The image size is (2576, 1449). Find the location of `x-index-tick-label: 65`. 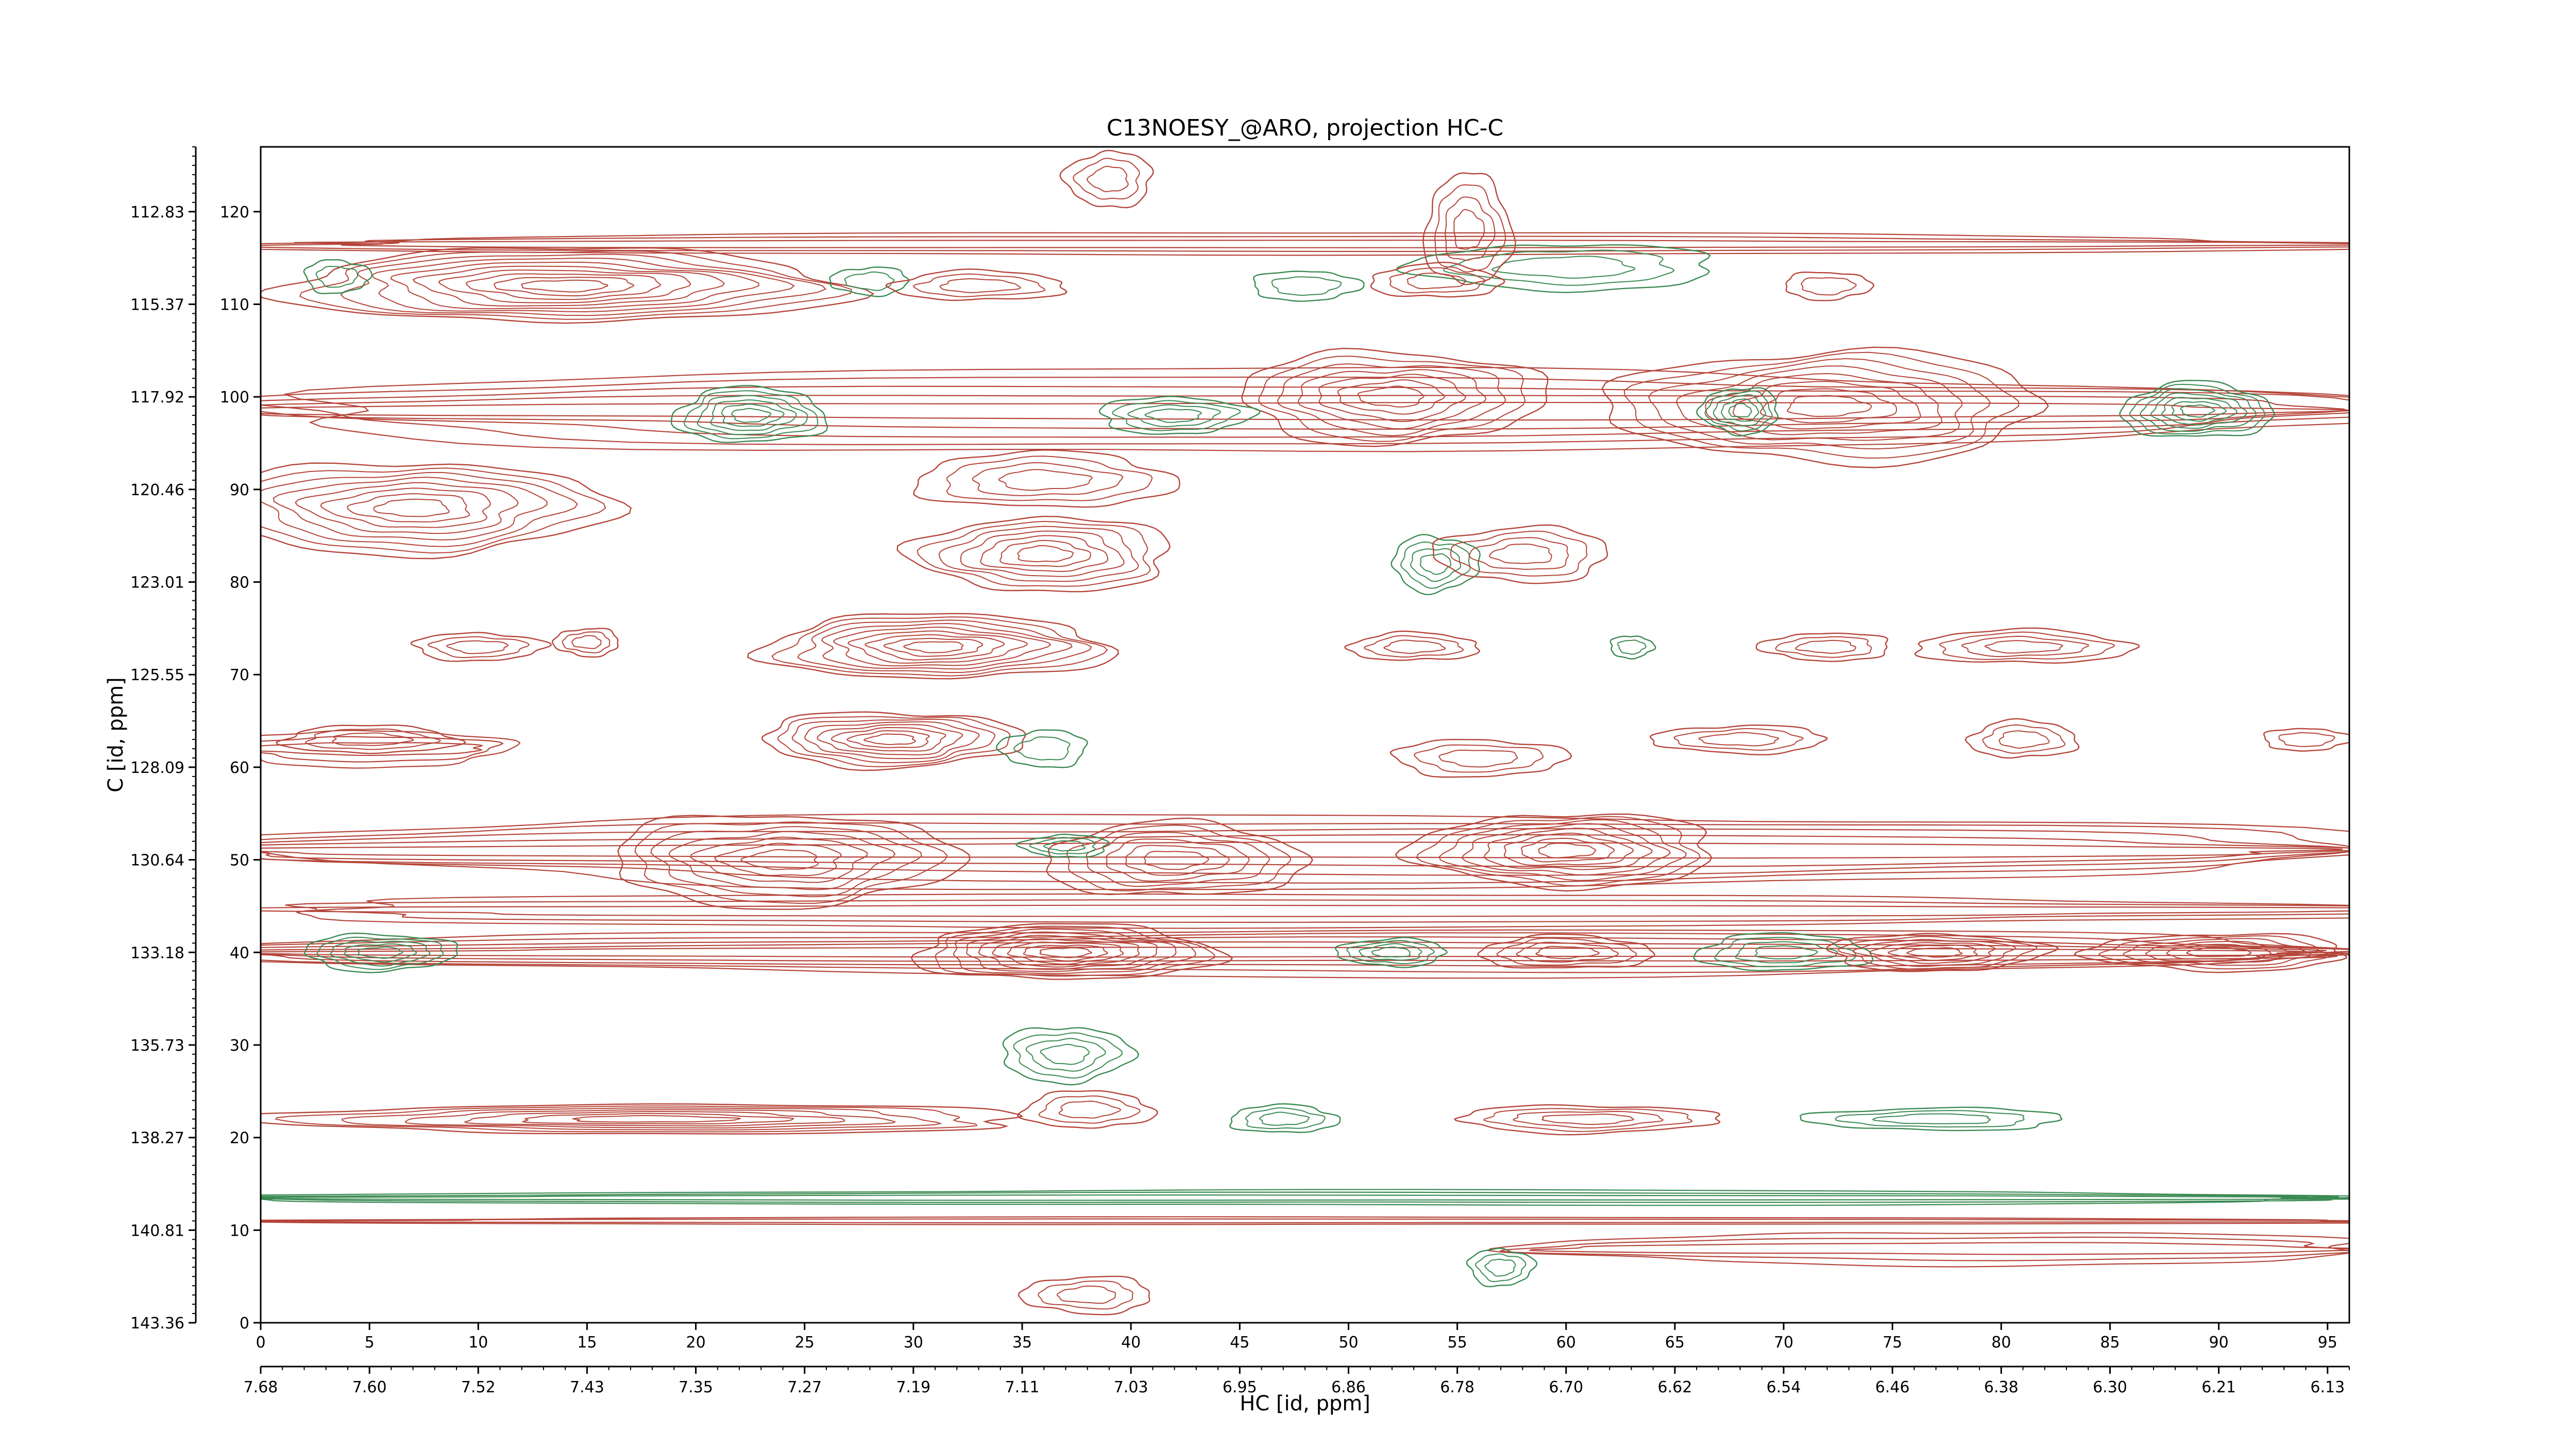

x-index-tick-label: 65 is located at coordinates (1675, 1343).